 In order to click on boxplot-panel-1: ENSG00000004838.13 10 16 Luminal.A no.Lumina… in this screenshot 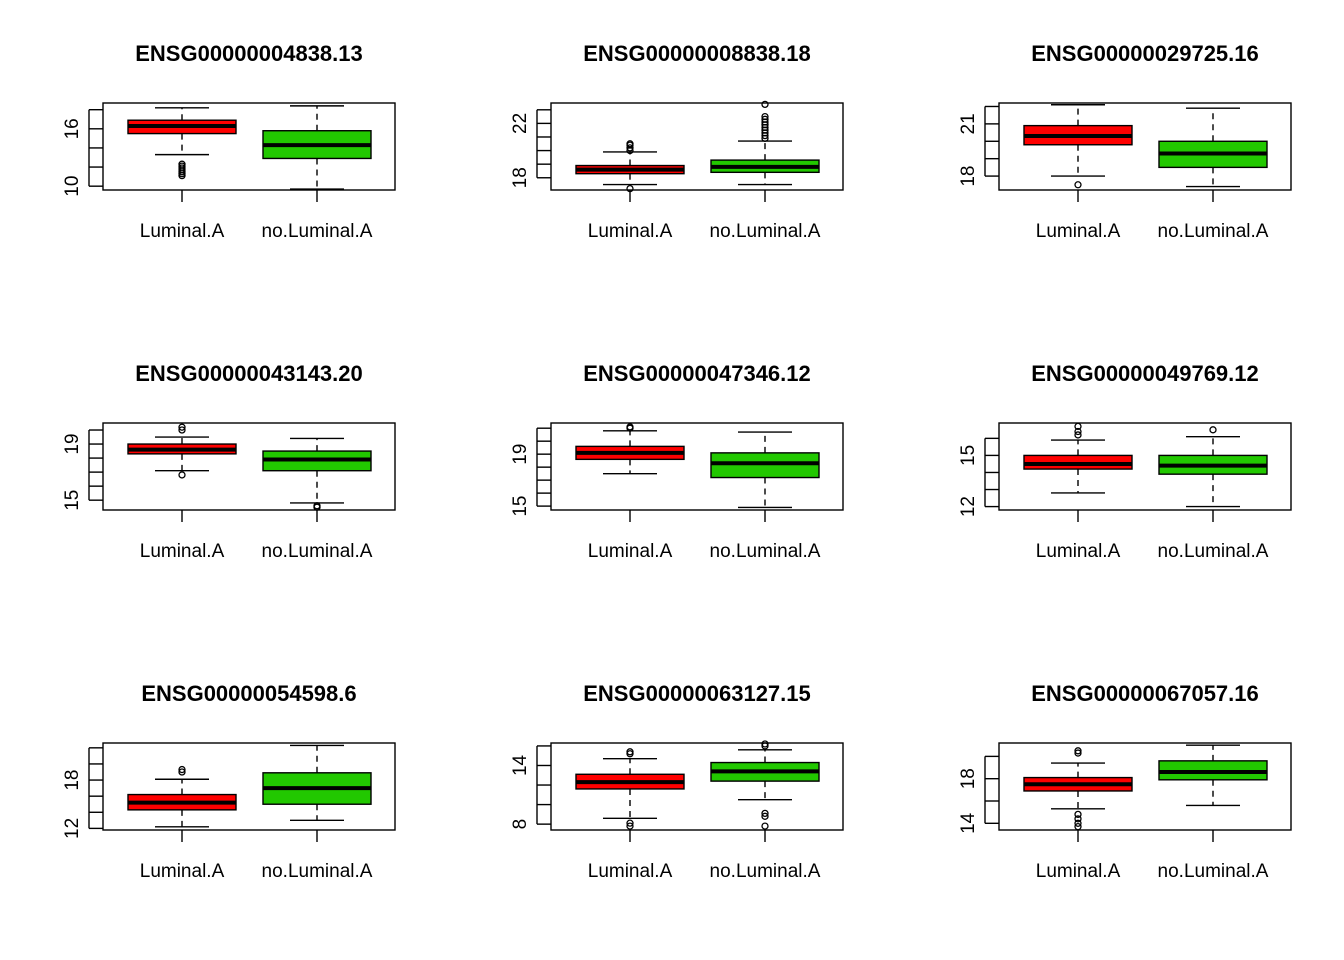, I will do `click(229, 141)`.